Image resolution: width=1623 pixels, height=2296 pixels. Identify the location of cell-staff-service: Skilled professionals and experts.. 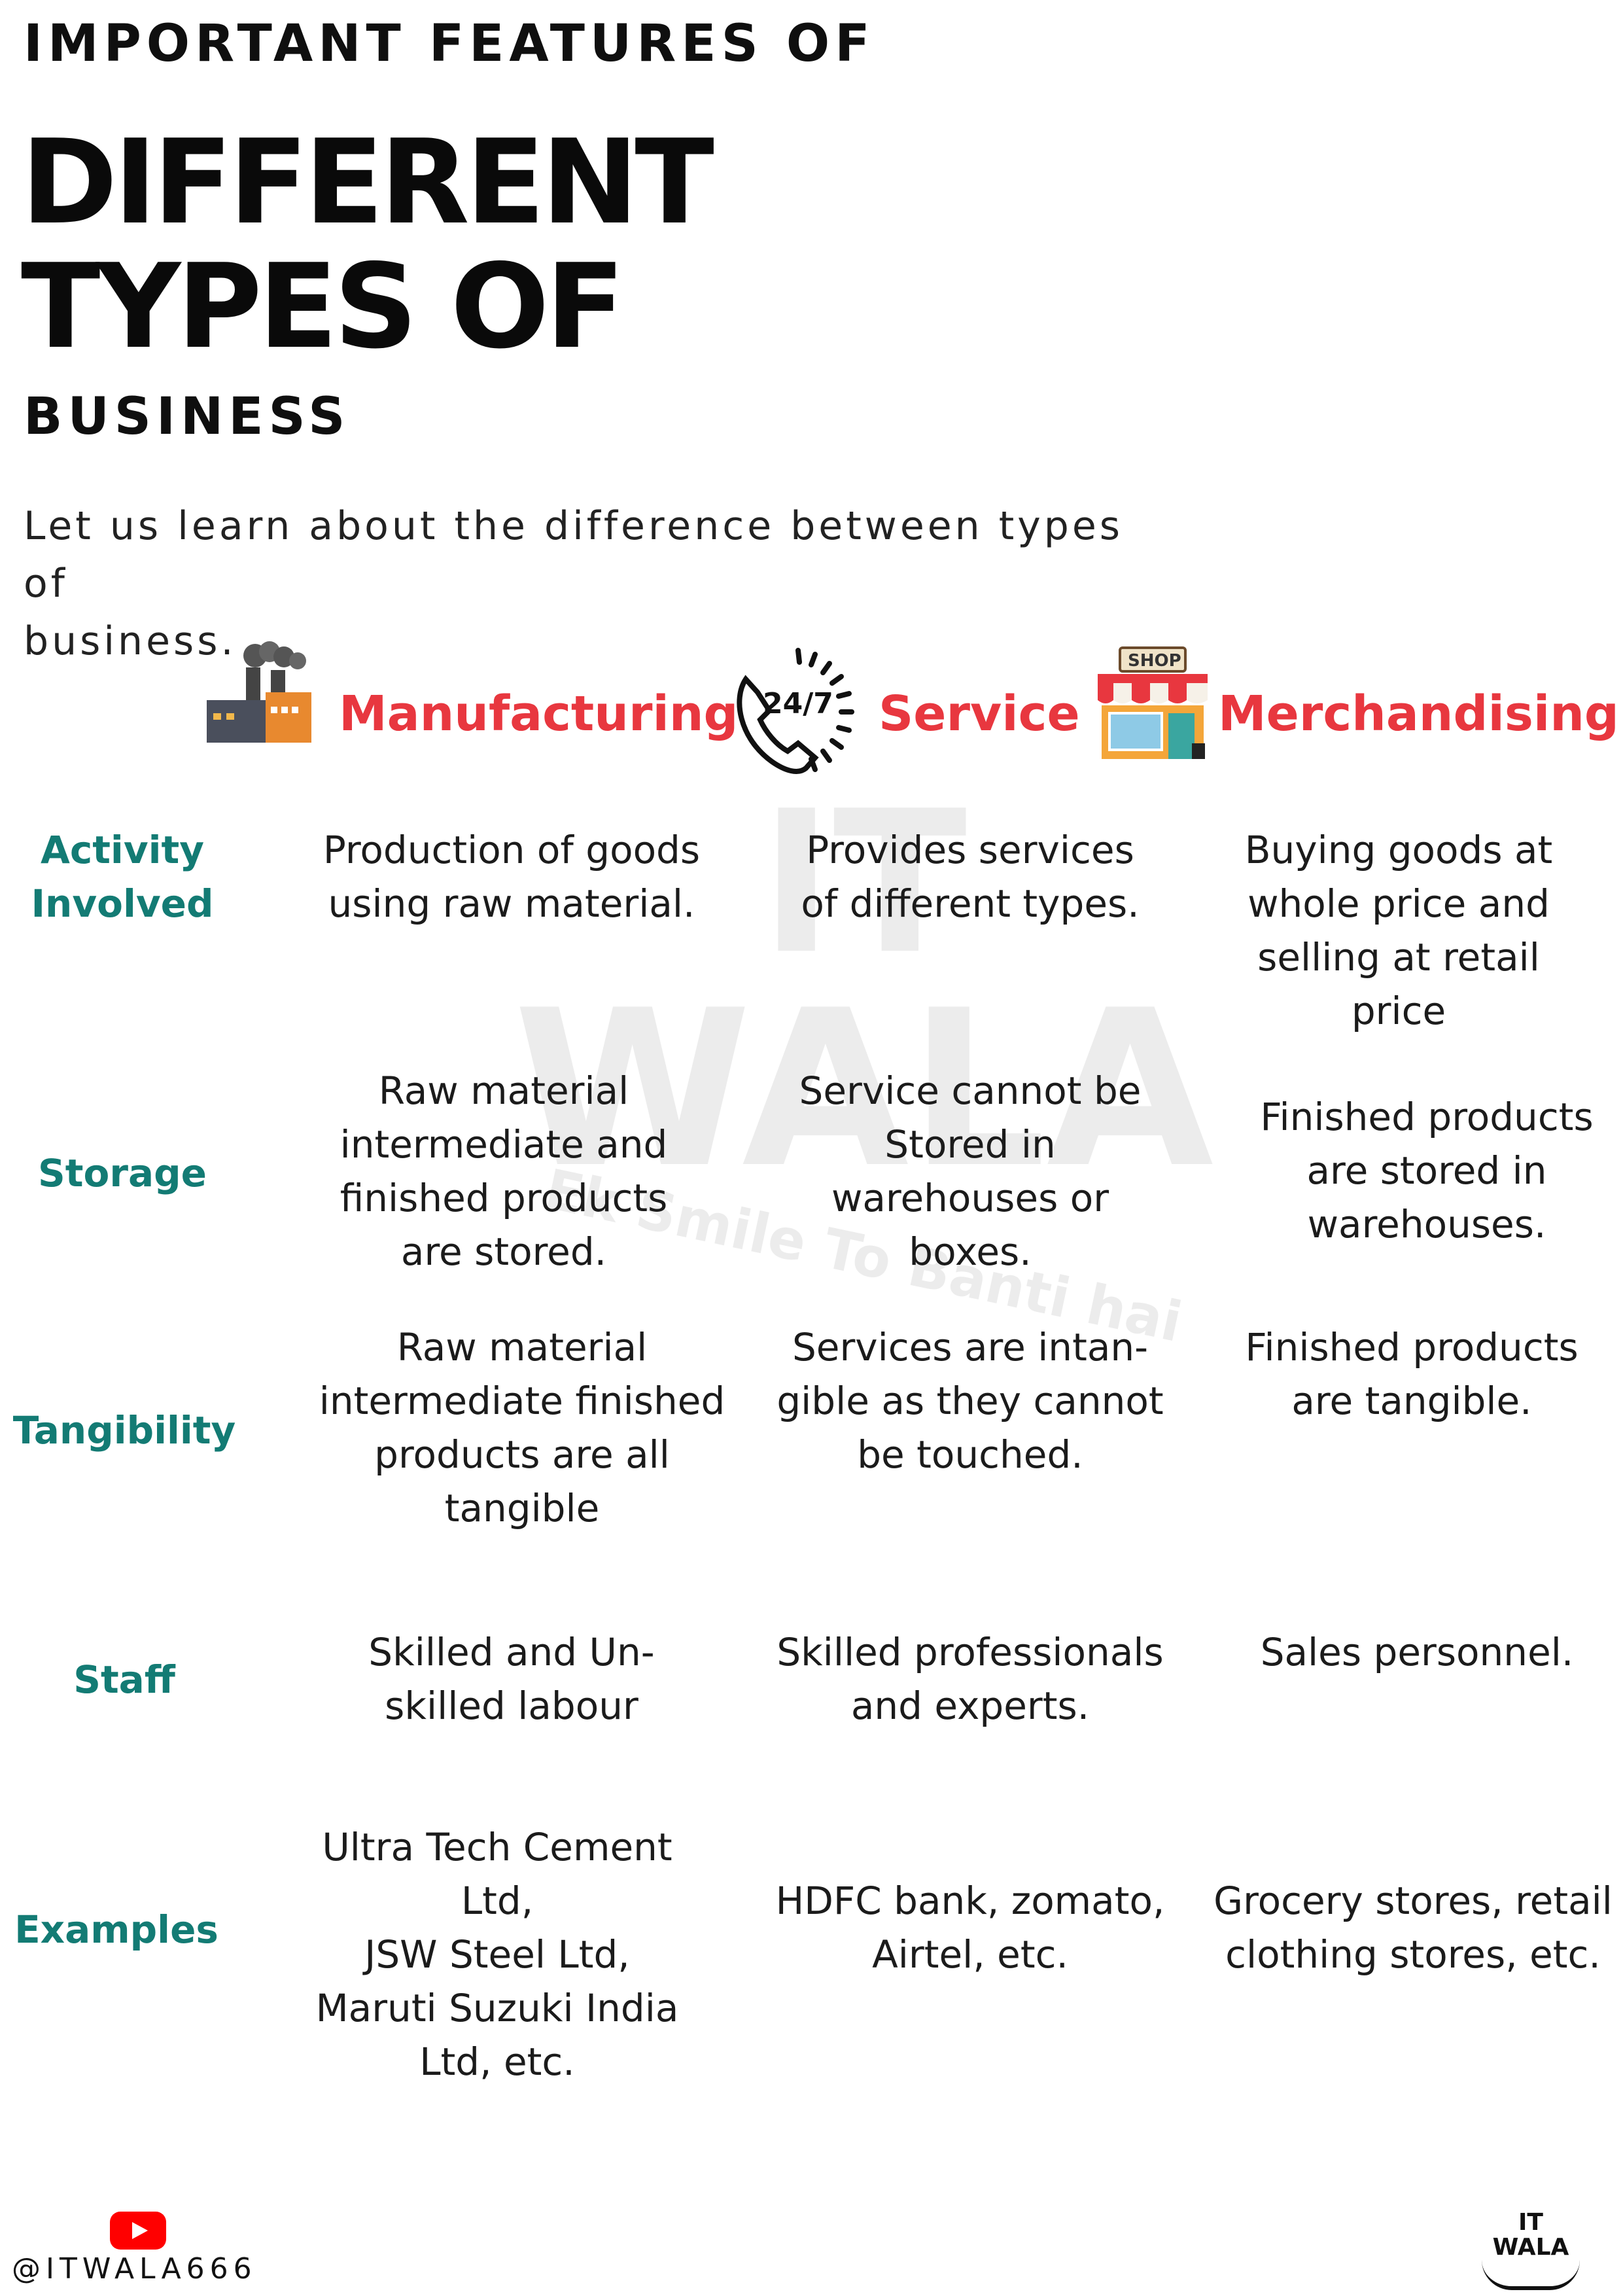
(971, 1679).